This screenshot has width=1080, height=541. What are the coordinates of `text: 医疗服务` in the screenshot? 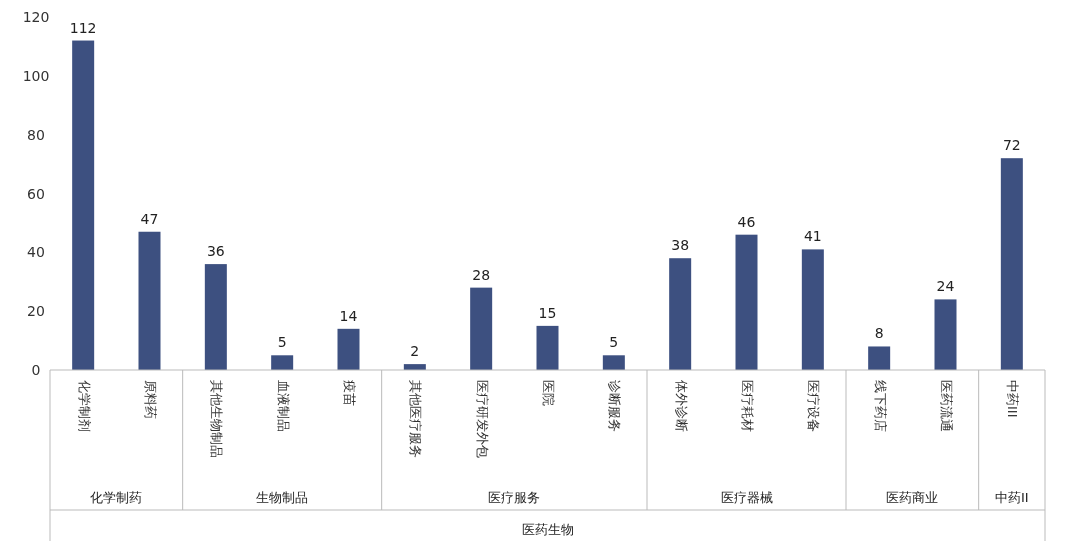 It's located at (514, 497).